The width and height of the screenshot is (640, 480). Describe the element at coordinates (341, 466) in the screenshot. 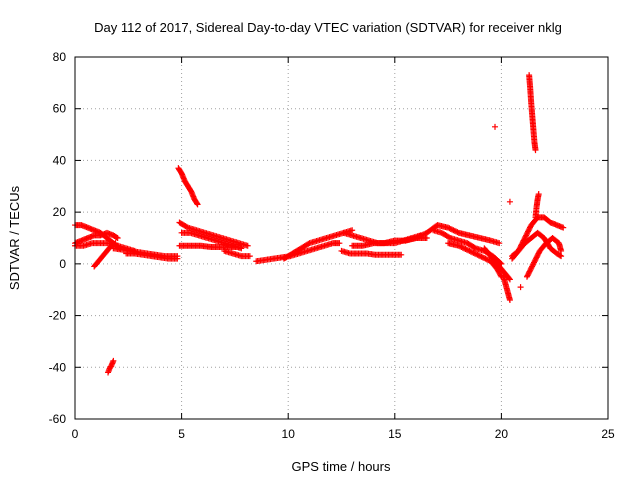

I see `x-axis-label: GPS time / hours` at that location.